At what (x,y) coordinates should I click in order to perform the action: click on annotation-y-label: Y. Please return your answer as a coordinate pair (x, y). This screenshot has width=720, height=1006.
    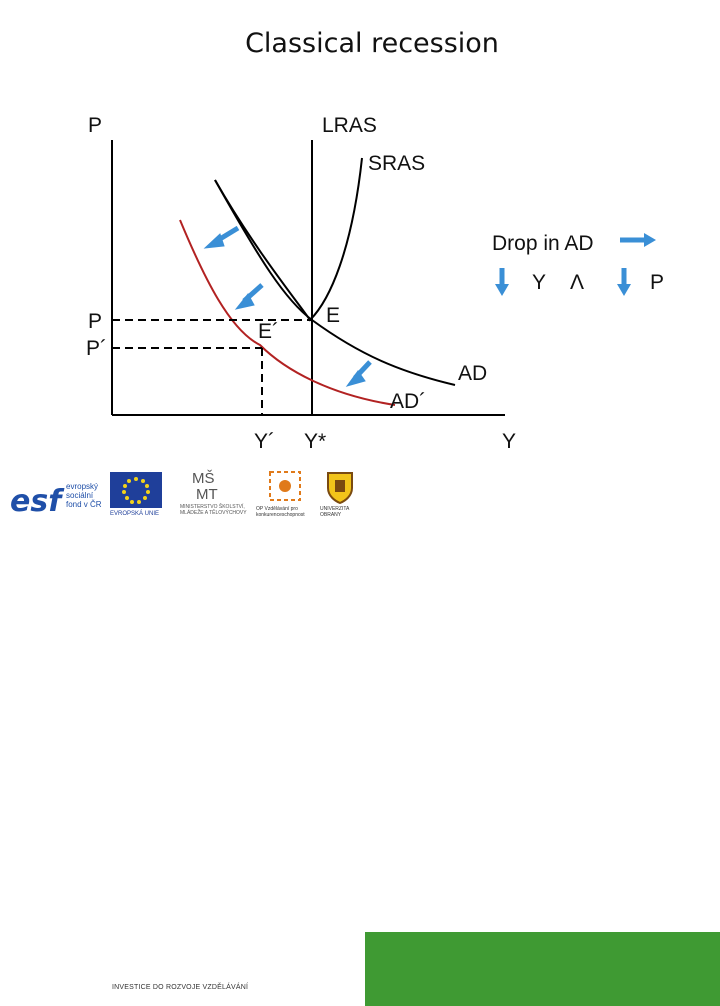
    Looking at the image, I should click on (539, 282).